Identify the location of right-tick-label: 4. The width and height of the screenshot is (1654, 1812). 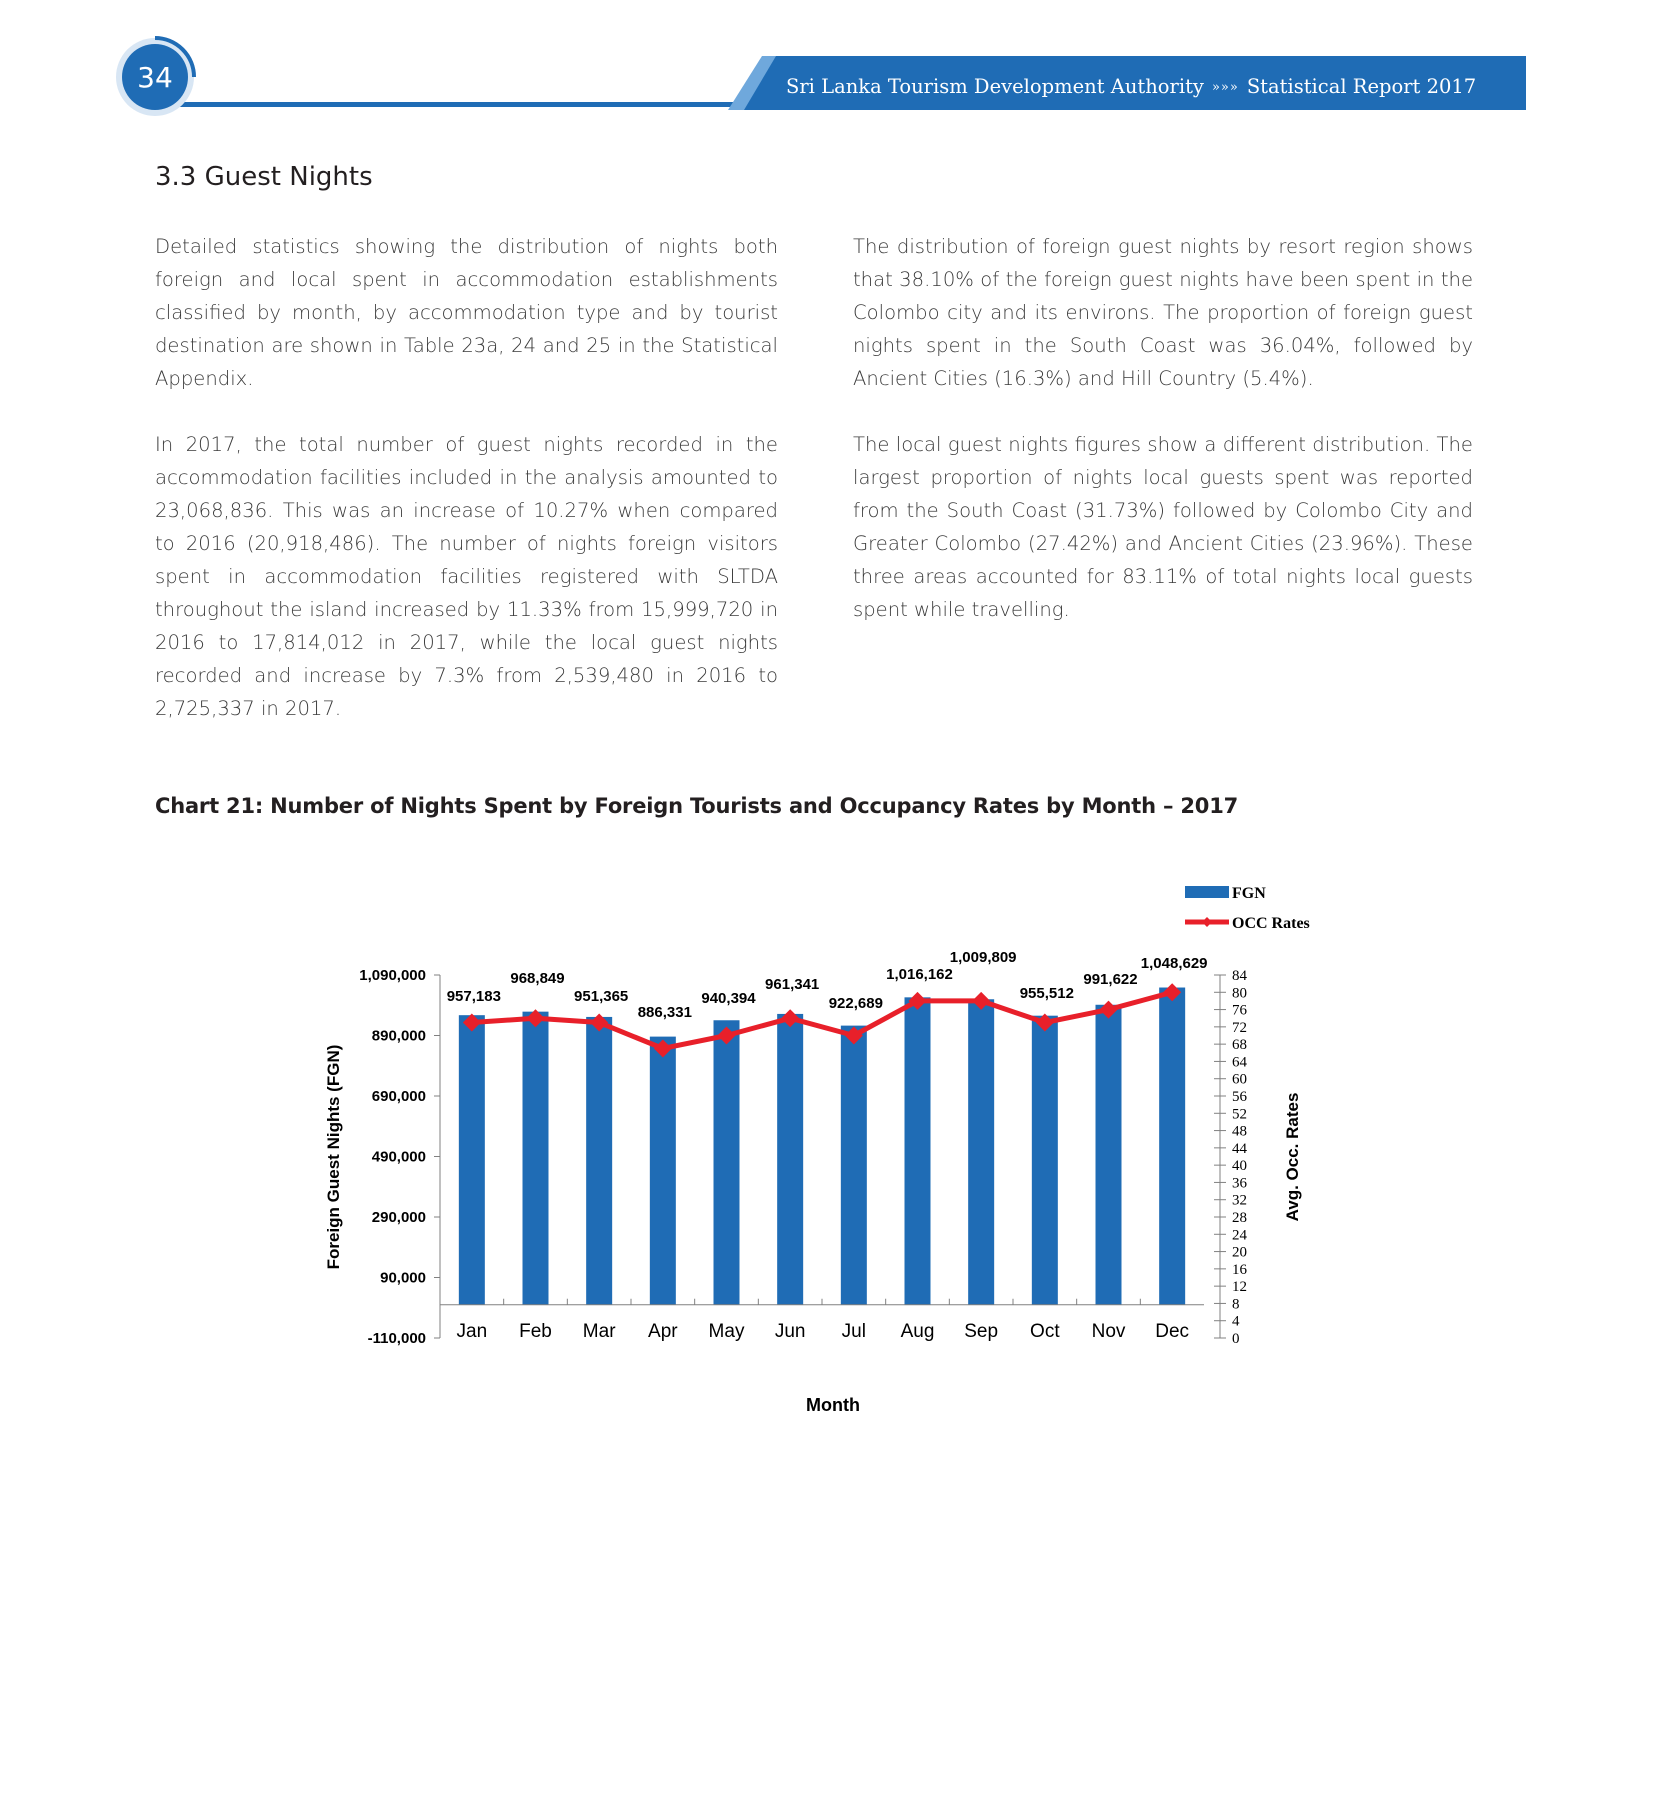
(1236, 1322).